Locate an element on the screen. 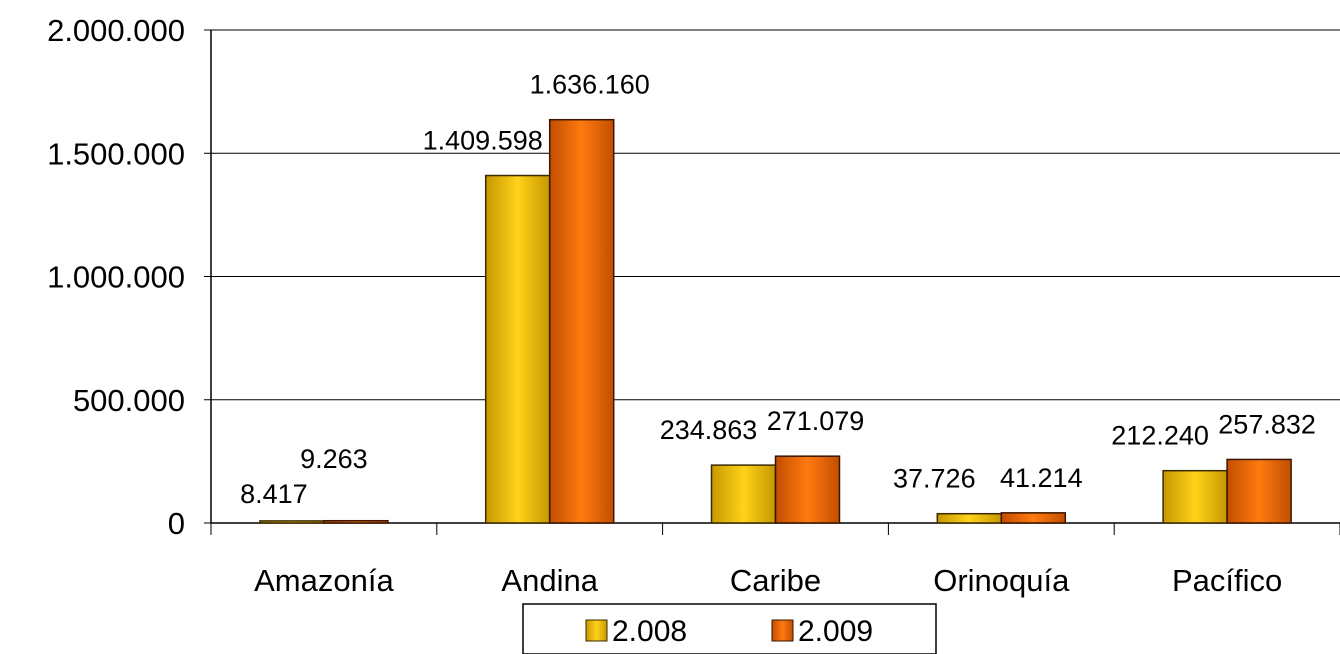 The height and width of the screenshot is (654, 1340). legend-swatch-2009 is located at coordinates (782, 630).